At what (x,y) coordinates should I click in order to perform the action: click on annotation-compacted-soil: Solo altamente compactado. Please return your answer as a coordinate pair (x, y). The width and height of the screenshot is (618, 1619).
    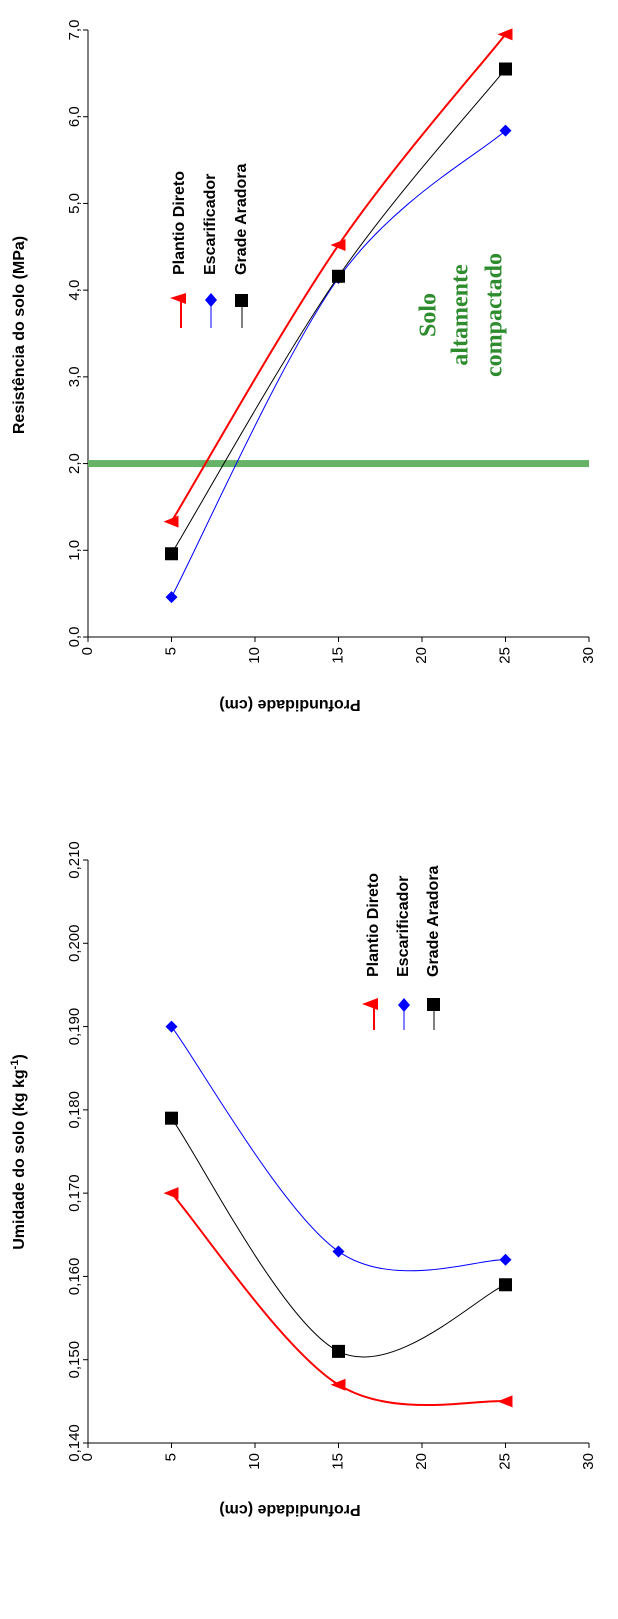
    Looking at the image, I should click on (462, 315).